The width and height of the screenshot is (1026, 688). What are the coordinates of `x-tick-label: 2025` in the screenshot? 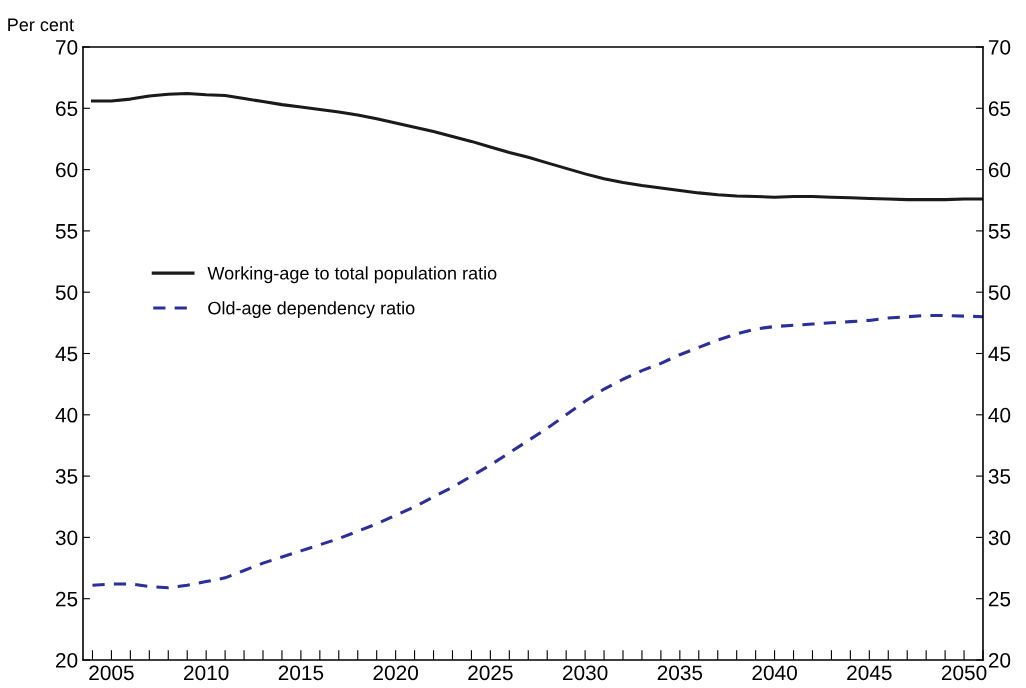 It's located at (490, 673).